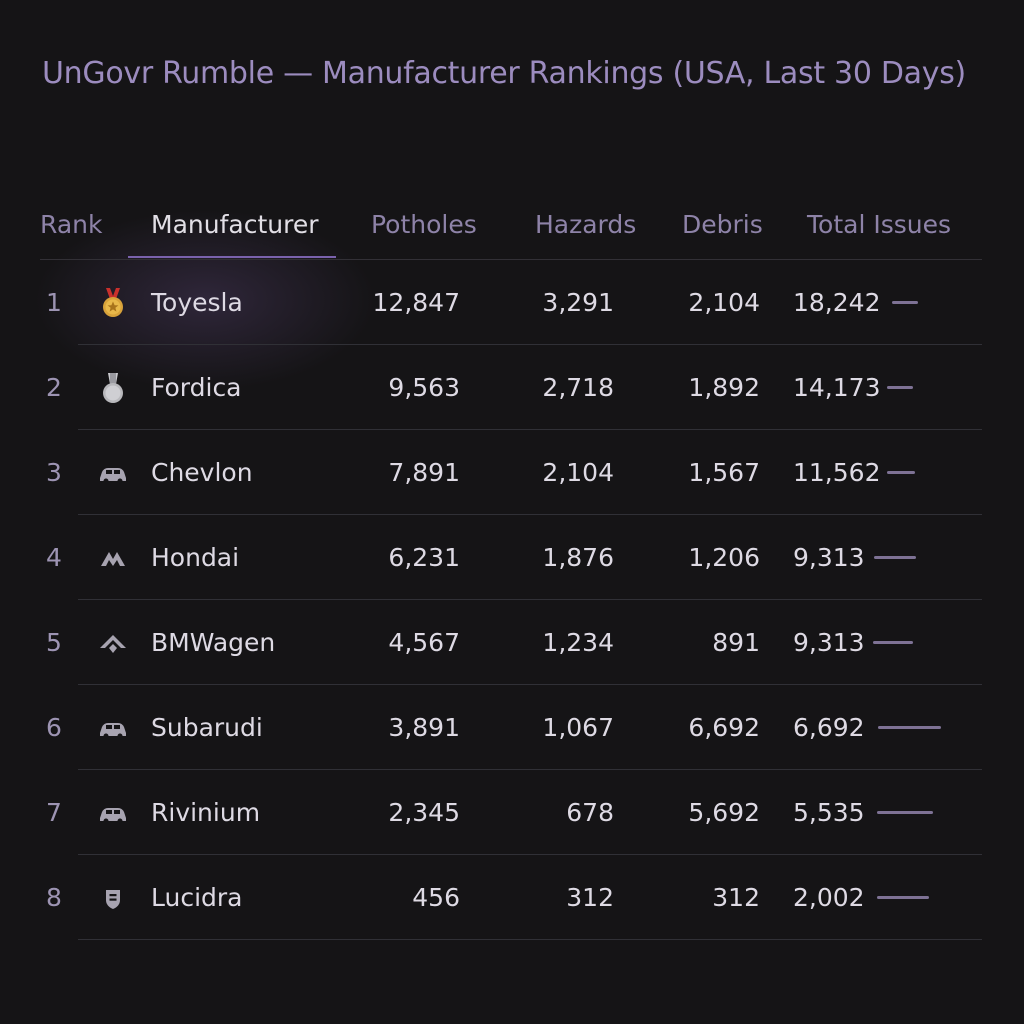  What do you see at coordinates (586, 224) in the screenshot?
I see `column-header-hazards: Hazards` at bounding box center [586, 224].